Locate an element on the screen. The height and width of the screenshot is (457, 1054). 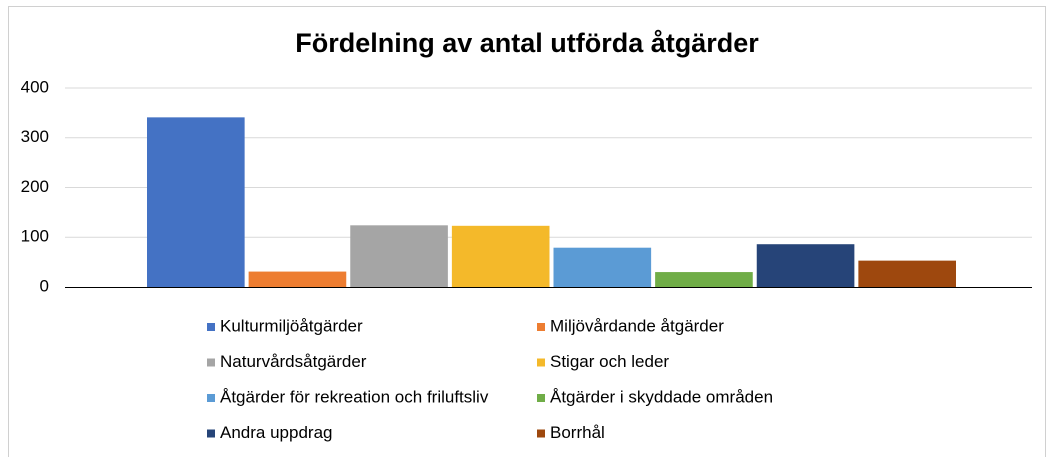
legend-label: Miljövårdande åtgärder is located at coordinates (637, 325).